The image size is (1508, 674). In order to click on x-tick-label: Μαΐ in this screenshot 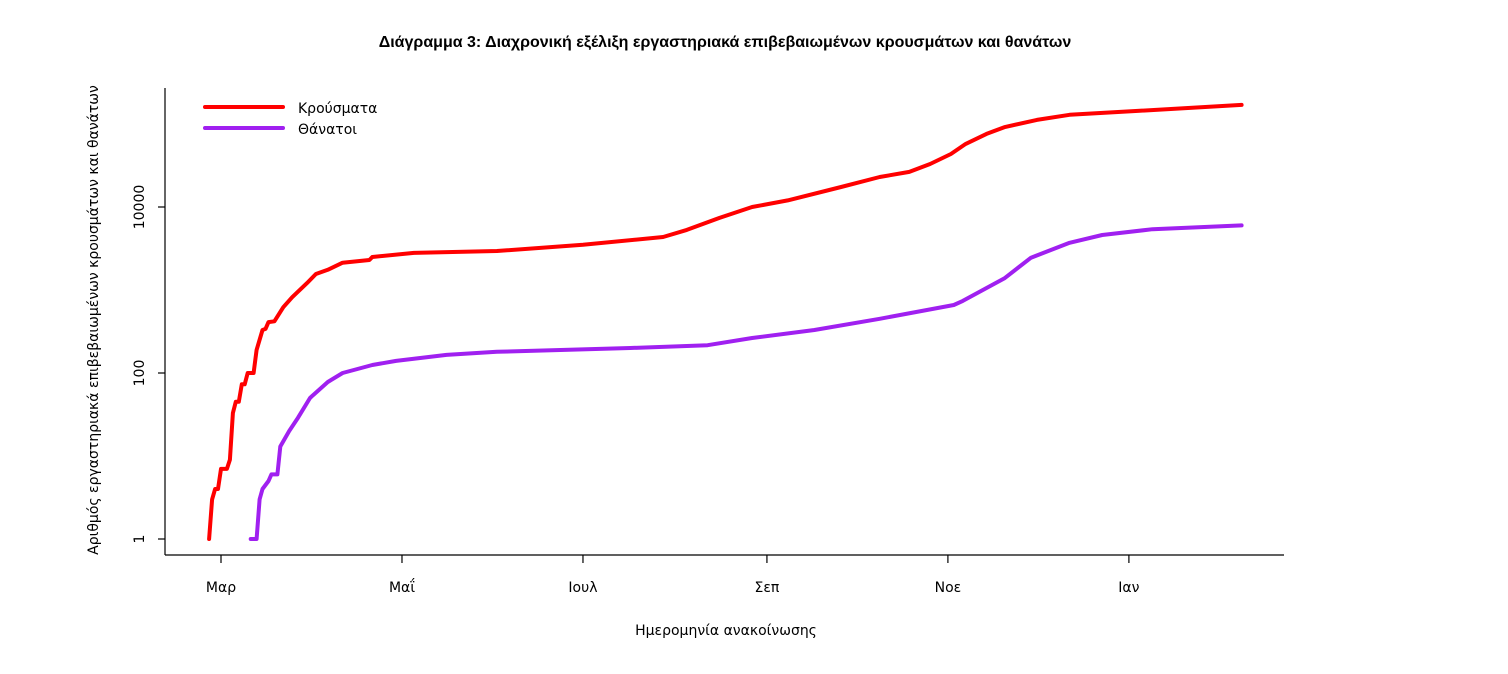, I will do `click(402, 587)`.